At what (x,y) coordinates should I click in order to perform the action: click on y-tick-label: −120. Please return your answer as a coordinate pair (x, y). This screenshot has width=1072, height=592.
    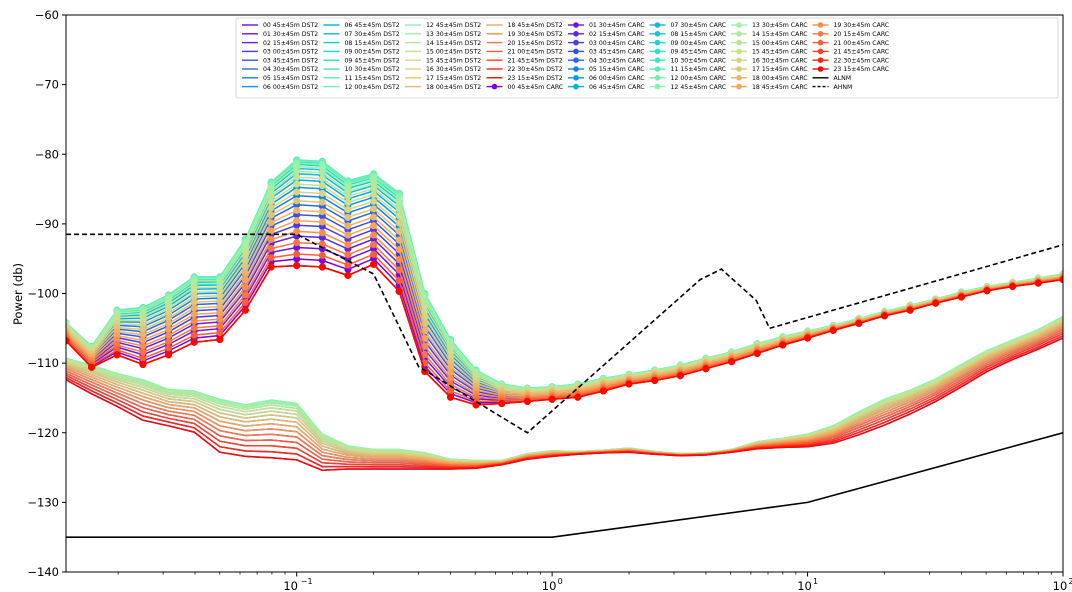
    Looking at the image, I should click on (43, 433).